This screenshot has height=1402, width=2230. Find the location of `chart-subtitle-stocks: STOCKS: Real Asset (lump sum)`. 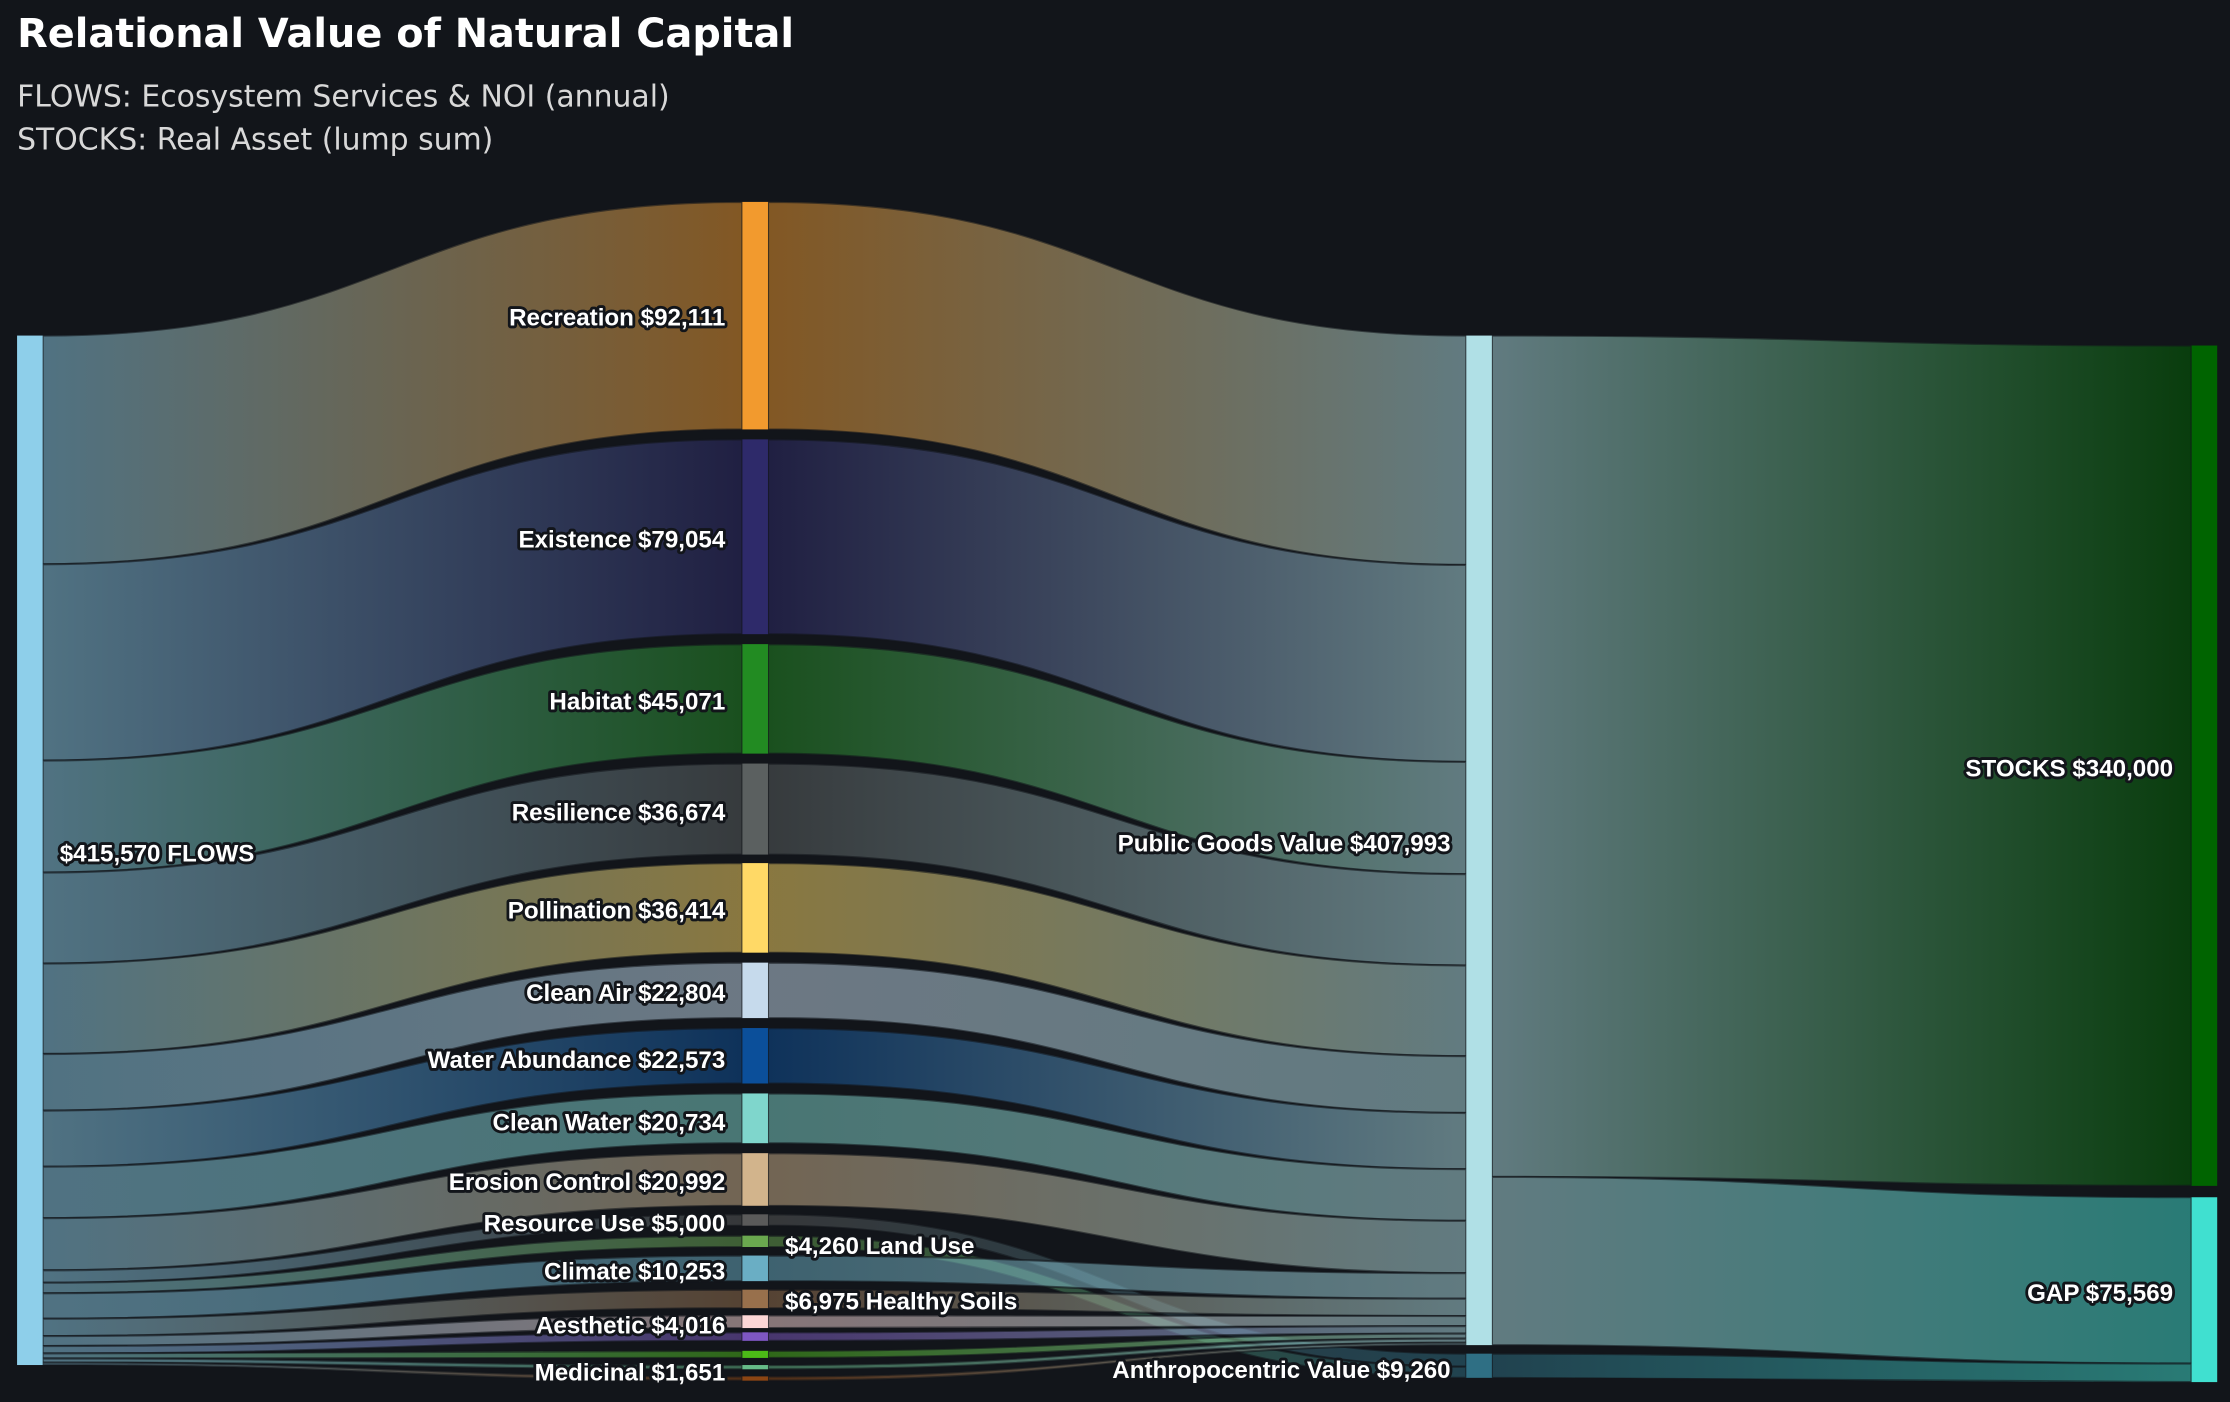

chart-subtitle-stocks: STOCKS: Real Asset (lump sum) is located at coordinates (255, 139).